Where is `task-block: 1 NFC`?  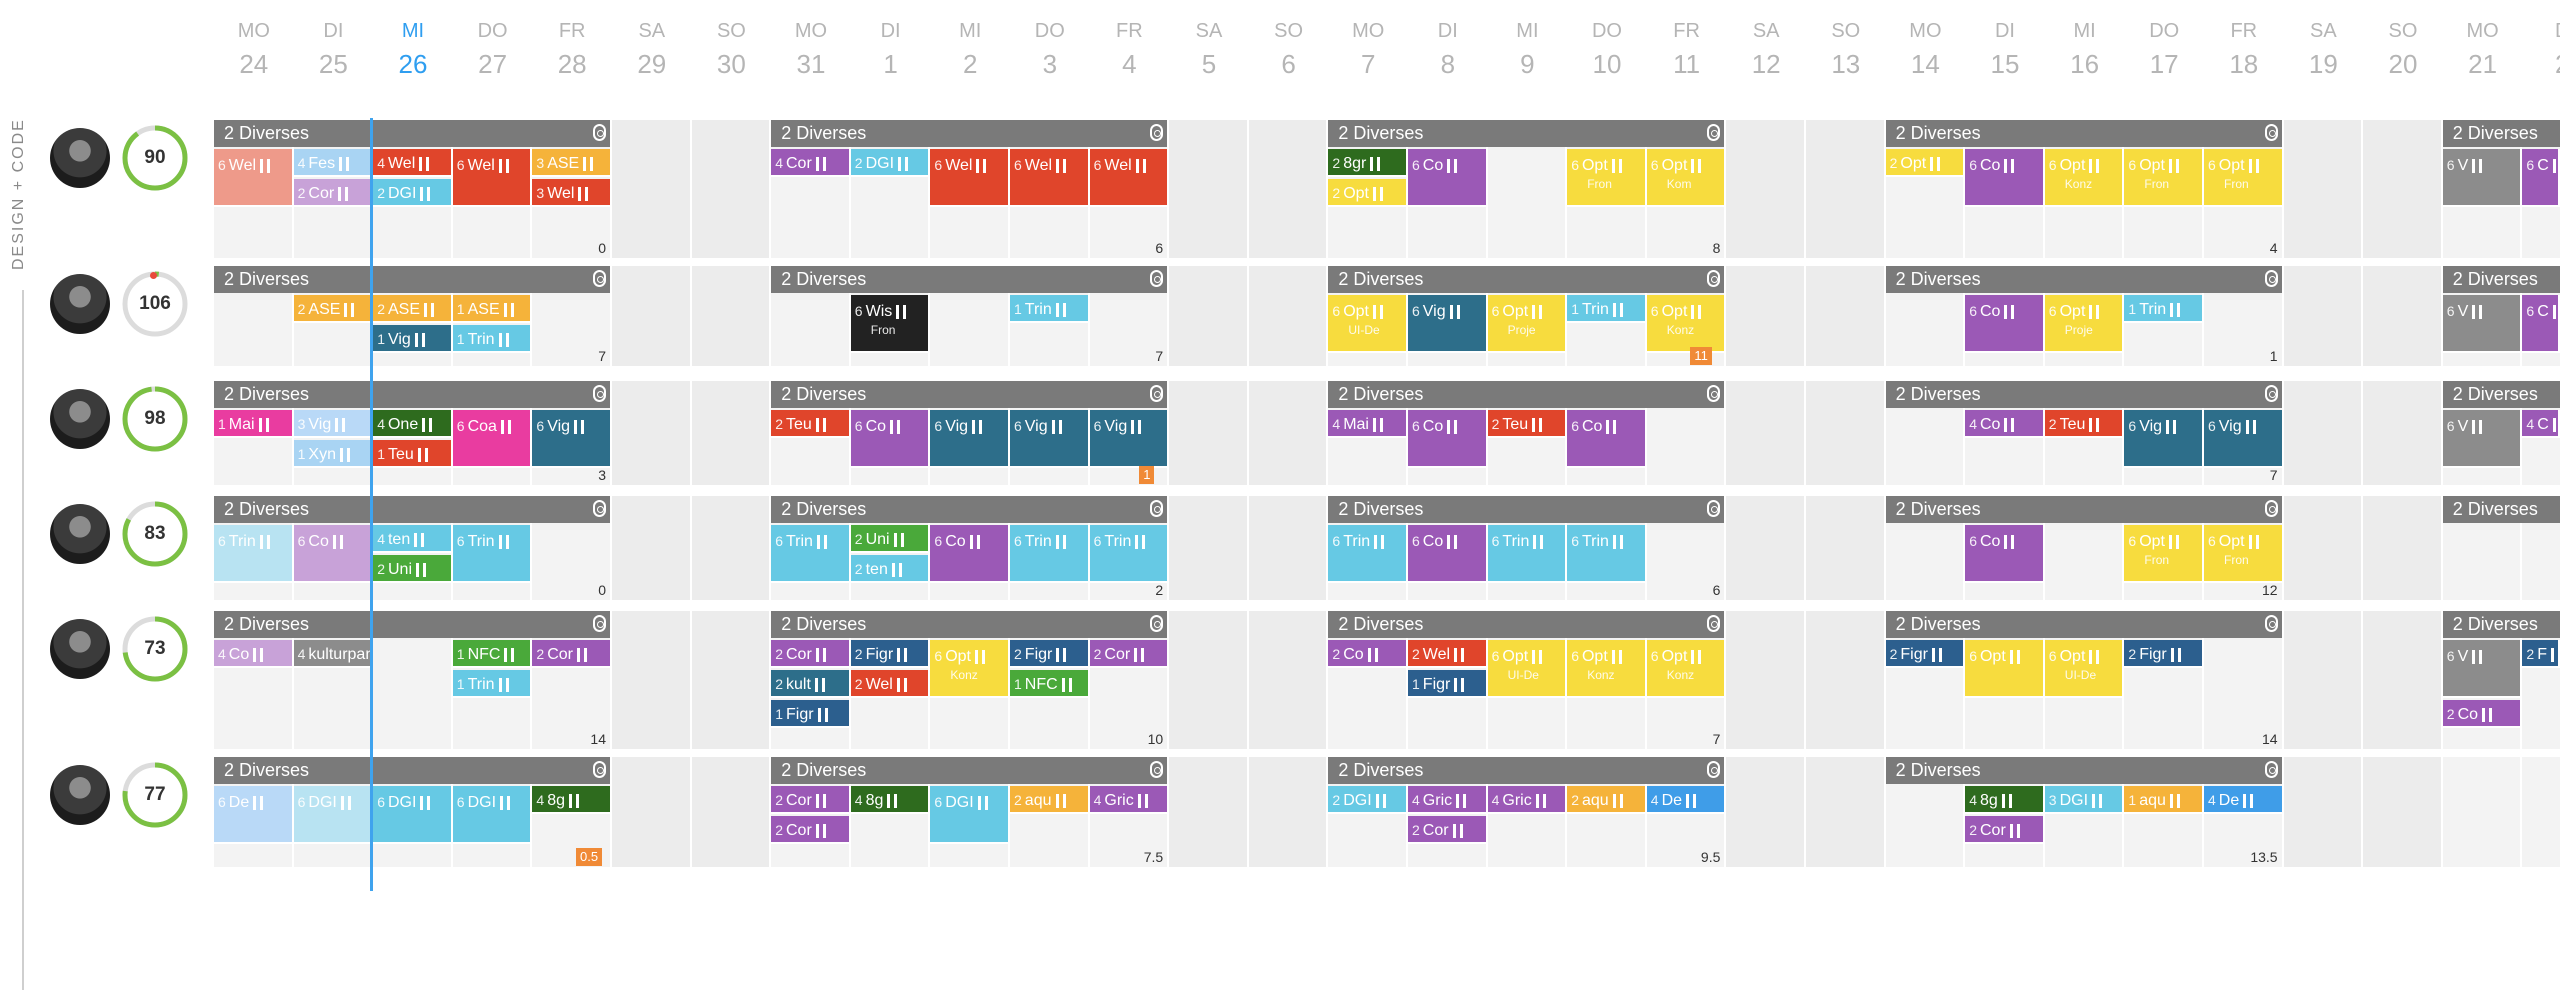
task-block: 1 NFC is located at coordinates (492, 654).